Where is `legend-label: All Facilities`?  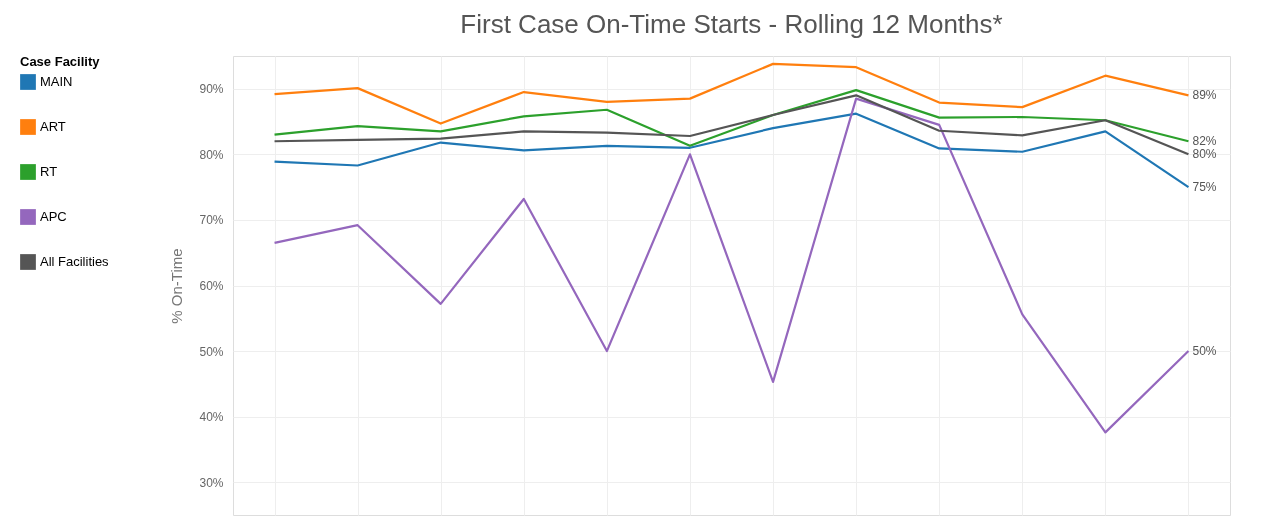
legend-label: All Facilities is located at coordinates (75, 261).